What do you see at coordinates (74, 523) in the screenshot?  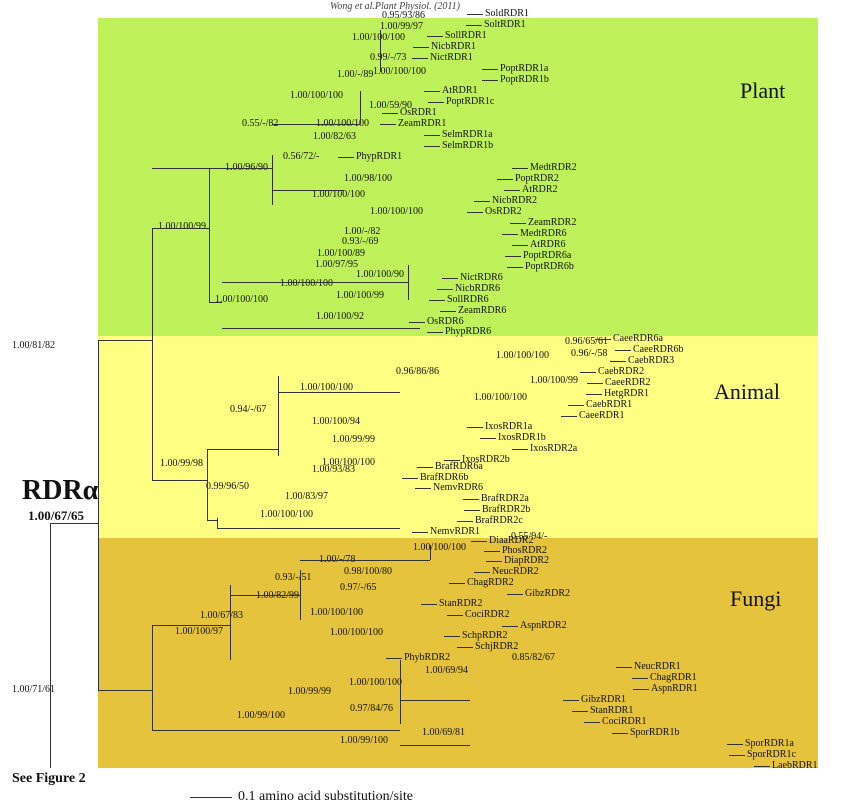 I see `root-connector` at bounding box center [74, 523].